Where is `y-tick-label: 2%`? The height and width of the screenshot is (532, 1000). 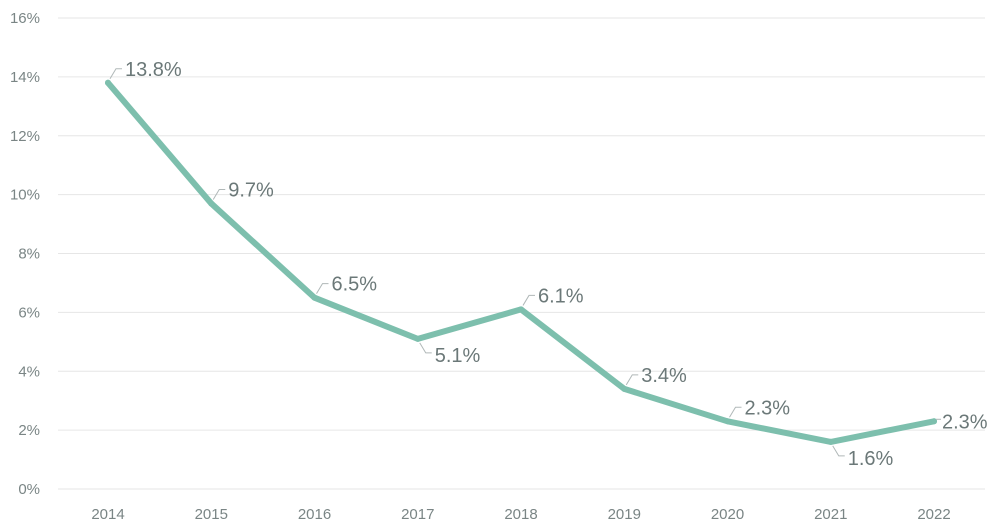 y-tick-label: 2% is located at coordinates (29, 430).